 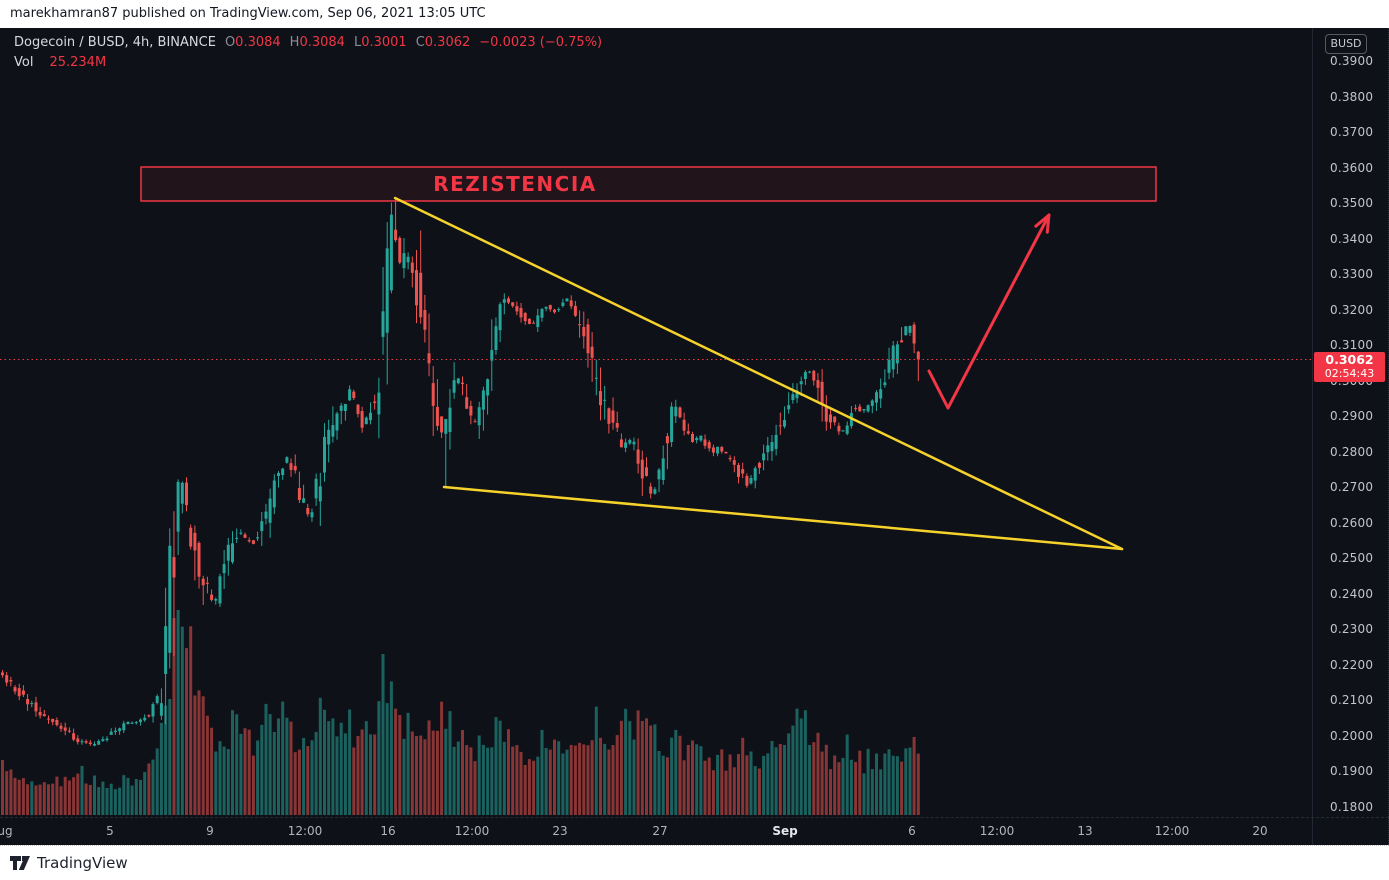 I want to click on price-tick: 0.2900, so click(x=1352, y=416).